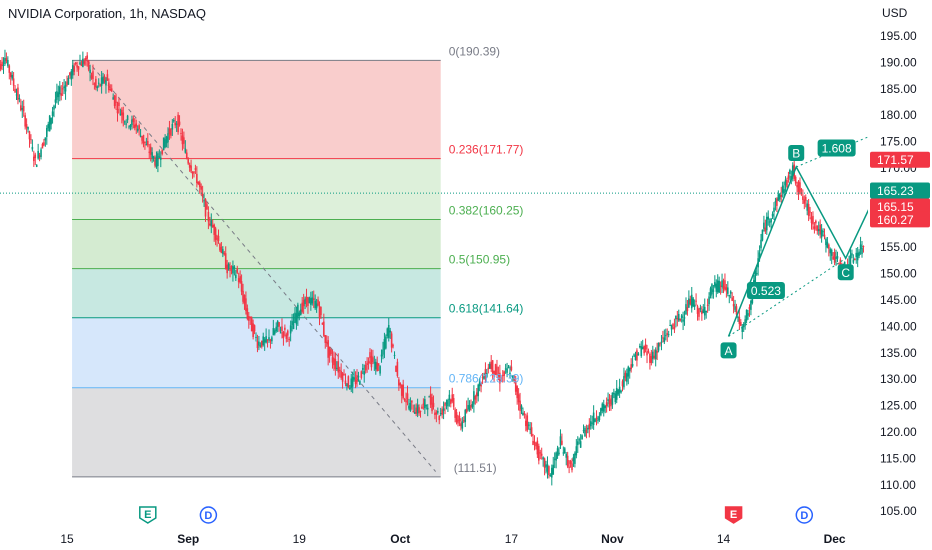 The image size is (932, 550). Describe the element at coordinates (733, 515) in the screenshot. I see `earnings-icon: E` at that location.